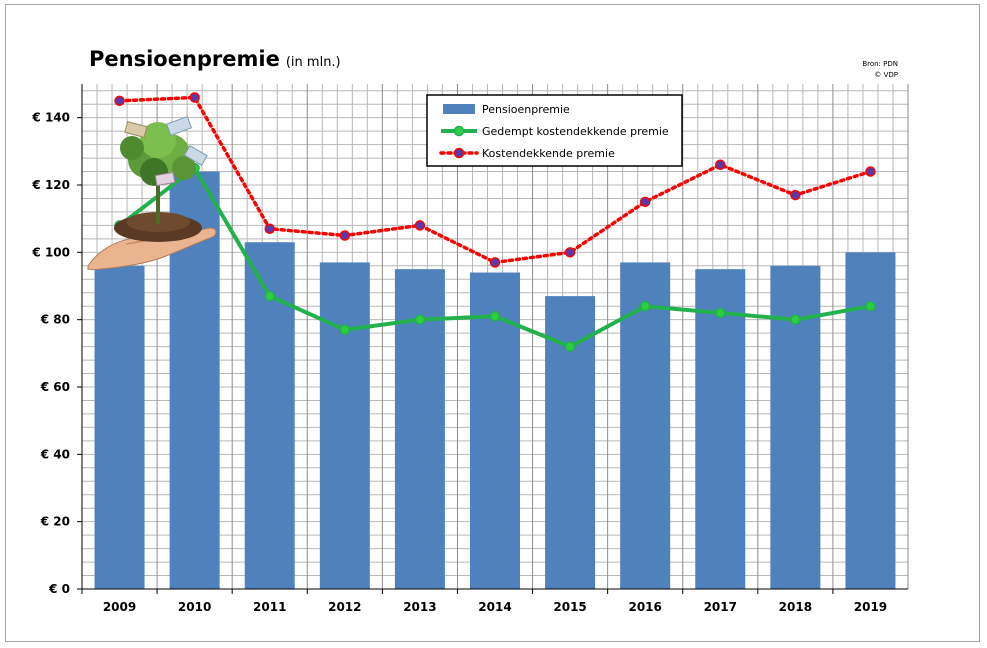  What do you see at coordinates (345, 235) in the screenshot?
I see `point-kostendekkende-2012` at bounding box center [345, 235].